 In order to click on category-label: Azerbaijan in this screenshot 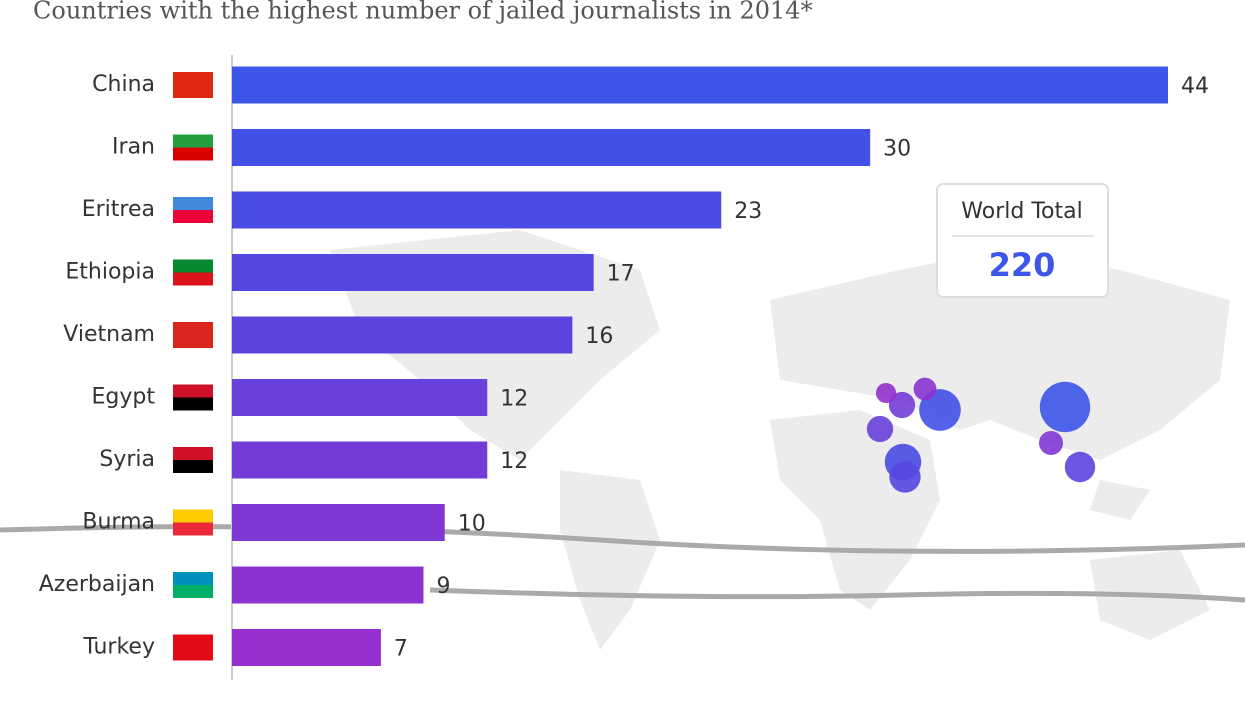, I will do `click(97, 584)`.